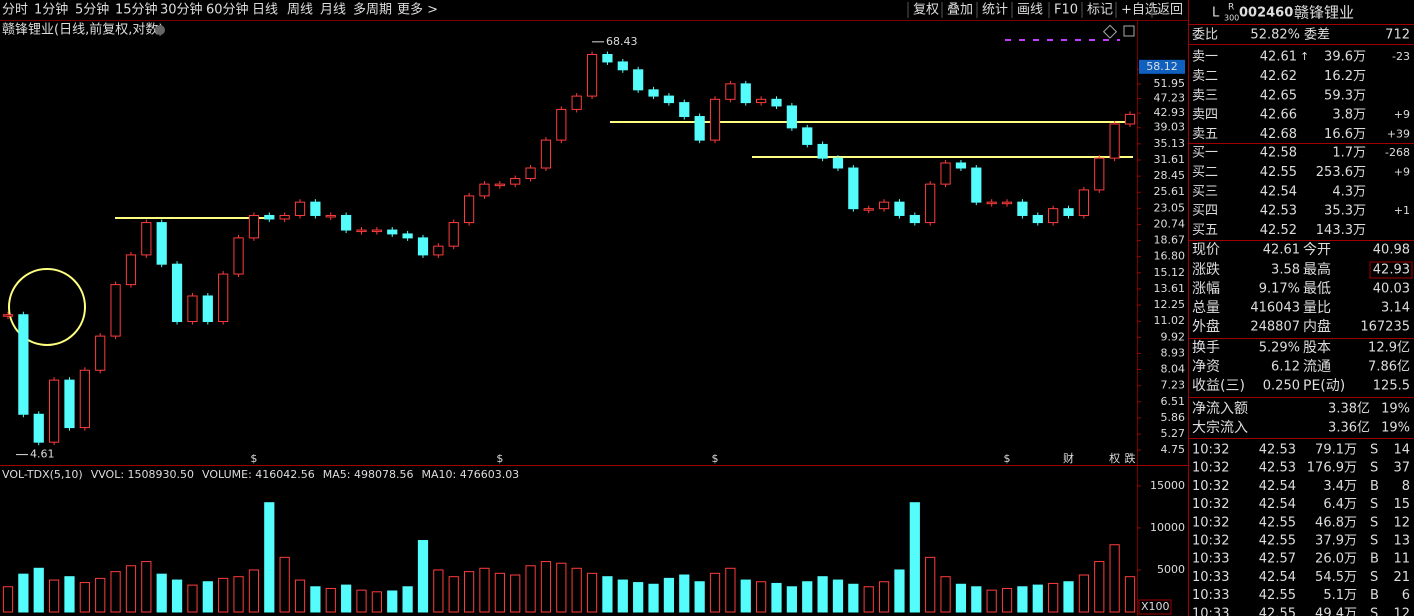  I want to click on tick-count: 14, so click(1401, 450).